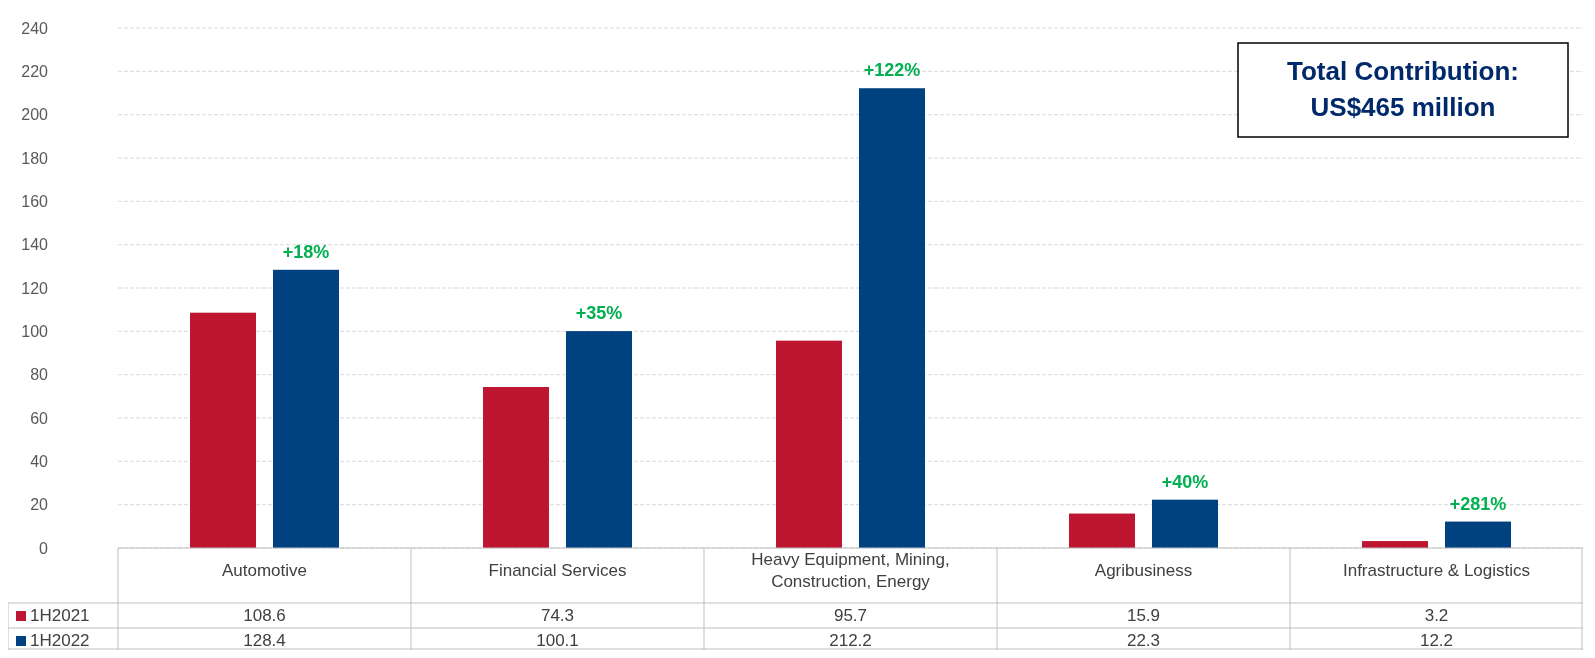 The width and height of the screenshot is (1595, 658). I want to click on data-label: 100.1, so click(557, 641).